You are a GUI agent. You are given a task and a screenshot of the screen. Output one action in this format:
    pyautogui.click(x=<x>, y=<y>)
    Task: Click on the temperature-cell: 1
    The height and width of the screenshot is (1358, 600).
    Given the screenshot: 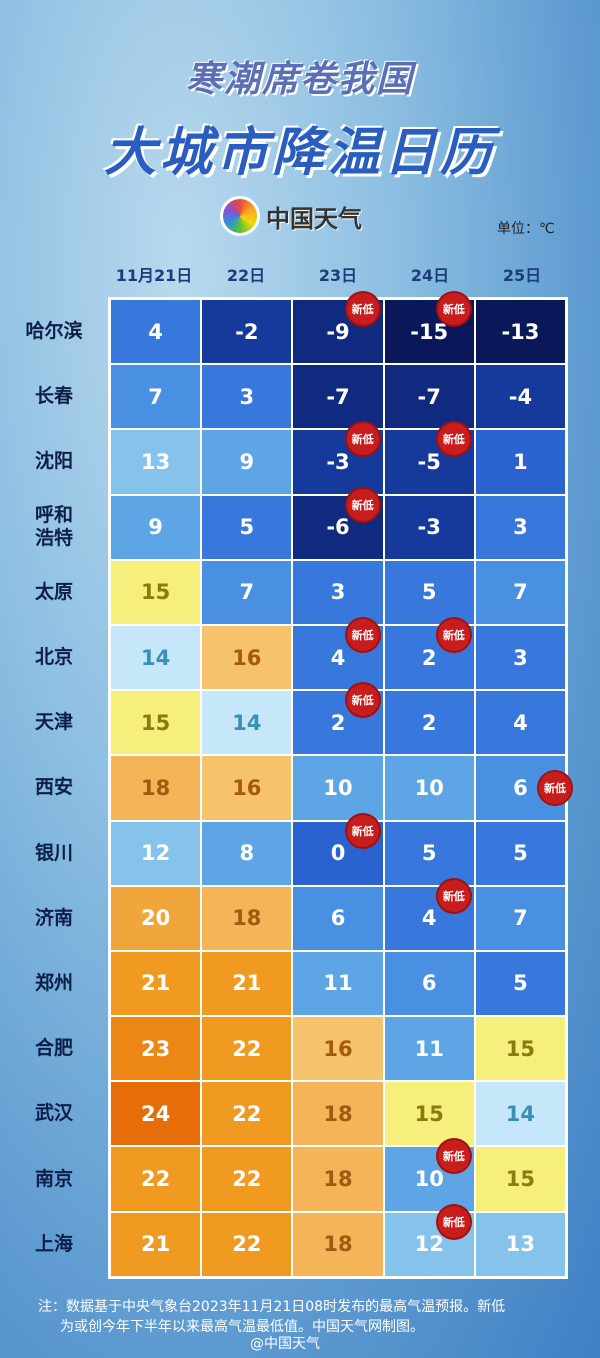 What is the action you would take?
    pyautogui.click(x=520, y=462)
    